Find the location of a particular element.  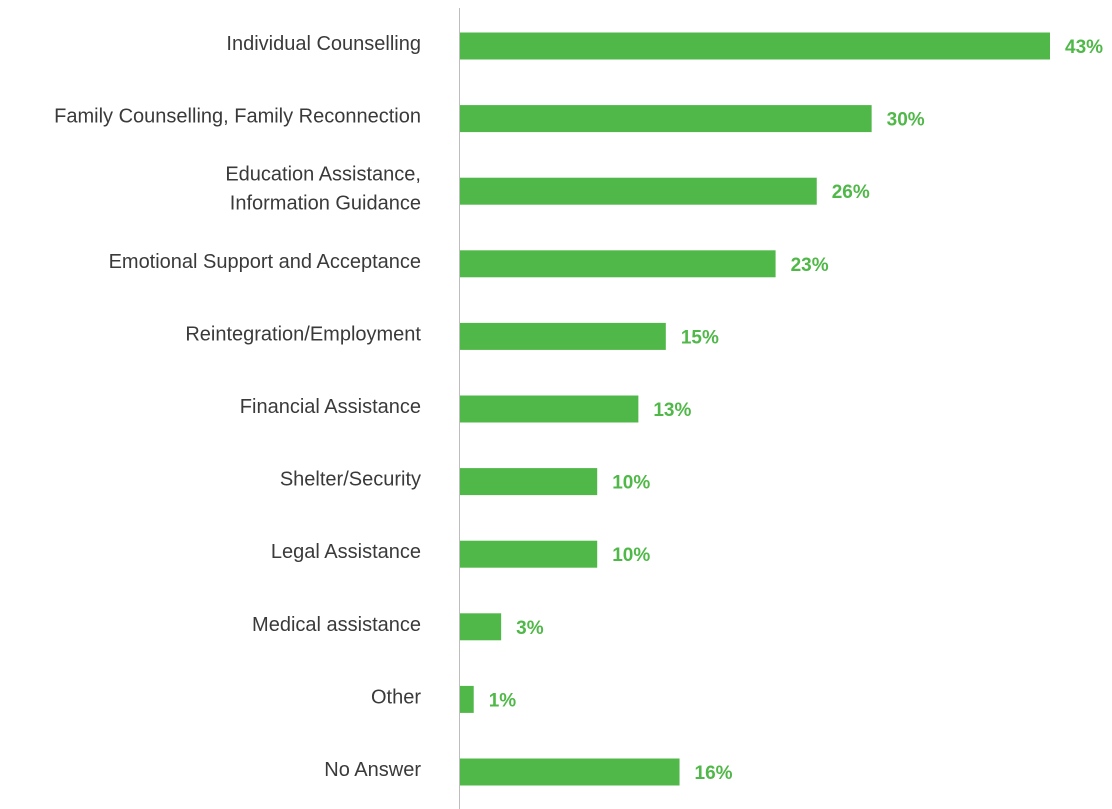

category-label-line: Family Counselling, Family Reconnection is located at coordinates (237, 117).